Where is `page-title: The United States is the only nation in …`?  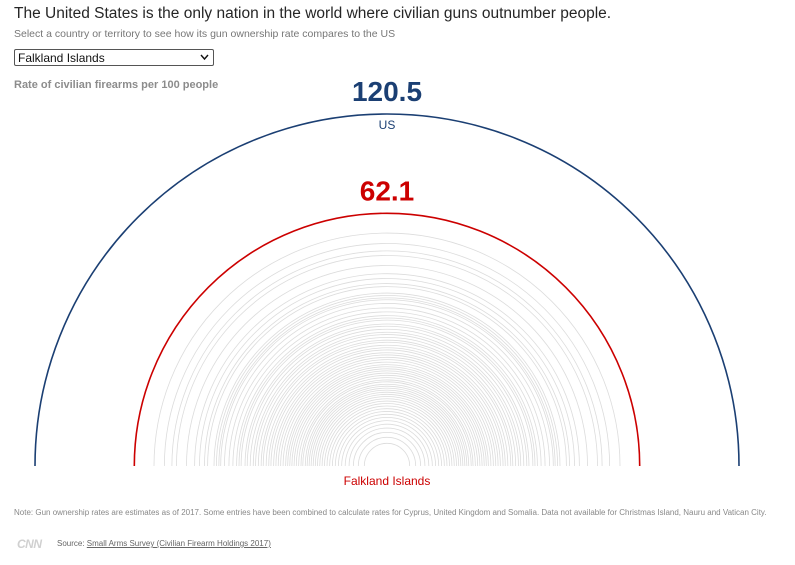
page-title: The United States is the only nation in … is located at coordinates (313, 13).